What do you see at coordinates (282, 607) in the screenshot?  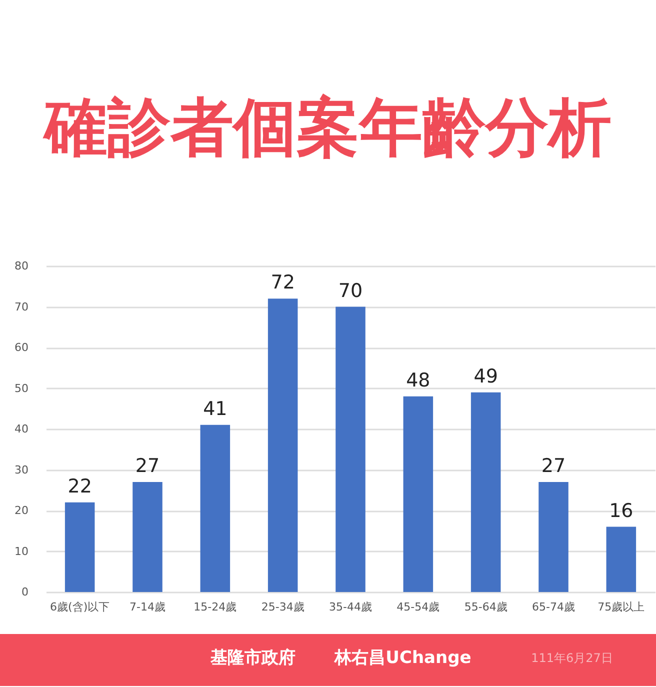 I see `x-tick-label: 25-34歲` at bounding box center [282, 607].